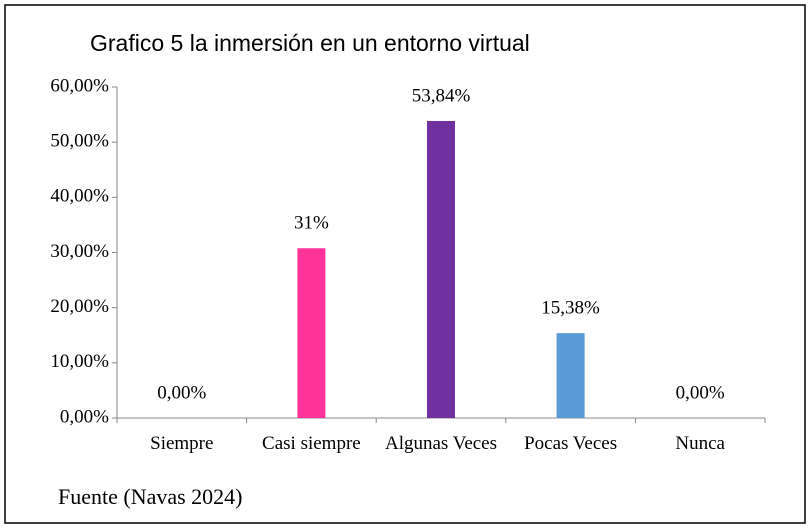 The height and width of the screenshot is (529, 812). Describe the element at coordinates (79, 361) in the screenshot. I see `y-tick-label: 10,00%` at that location.